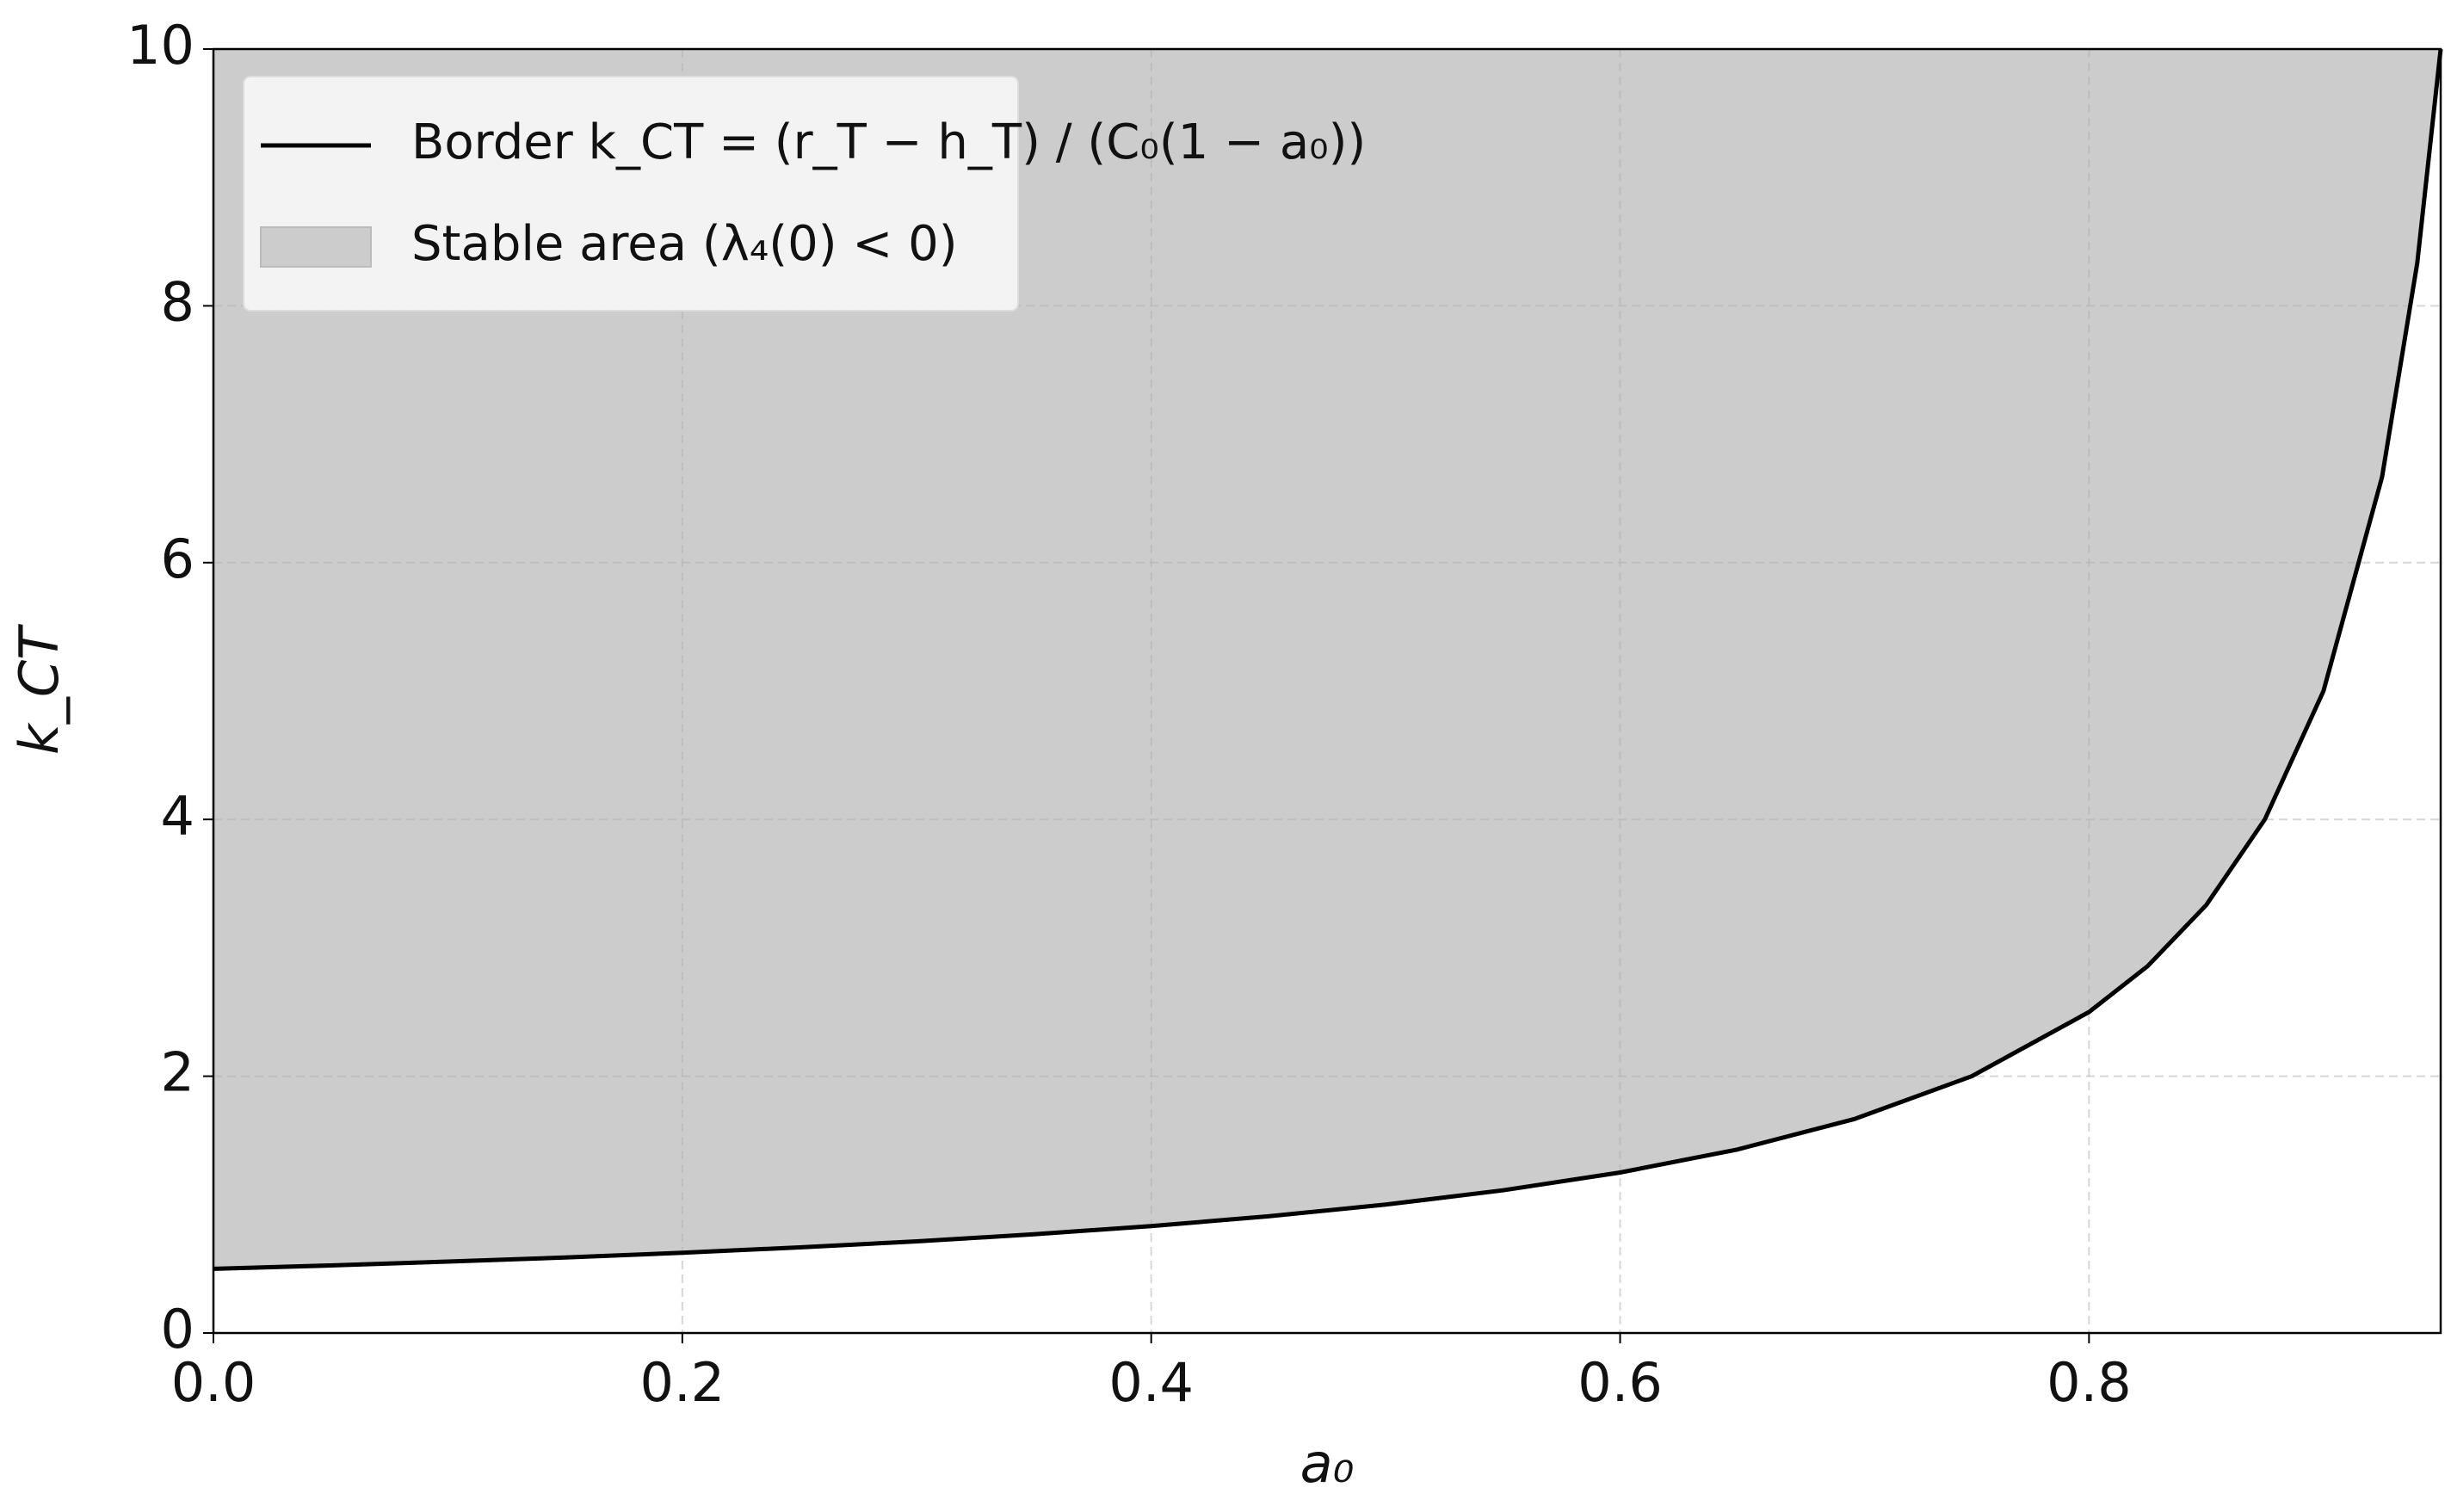 This screenshot has width=2451, height=1512. What do you see at coordinates (316, 247) in the screenshot?
I see `legend-swatch` at bounding box center [316, 247].